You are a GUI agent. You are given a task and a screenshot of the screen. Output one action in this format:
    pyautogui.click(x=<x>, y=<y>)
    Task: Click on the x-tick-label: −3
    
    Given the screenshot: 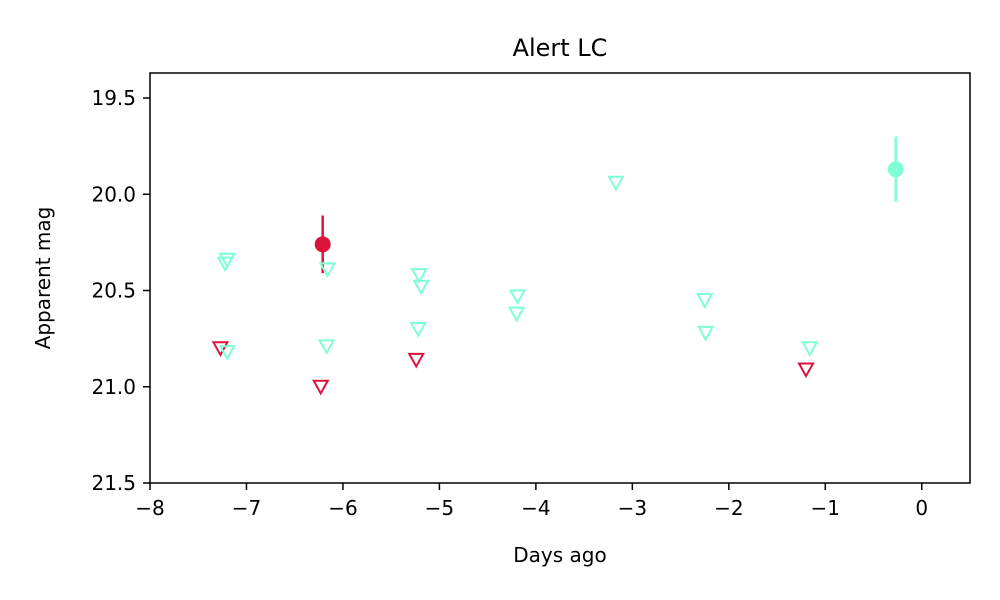 What is the action you would take?
    pyautogui.click(x=632, y=508)
    